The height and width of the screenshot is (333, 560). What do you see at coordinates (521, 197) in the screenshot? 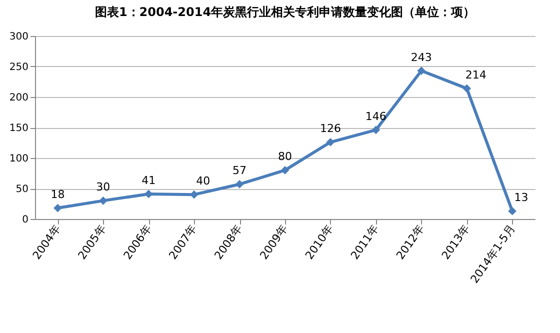
I see `data-label: 13` at bounding box center [521, 197].